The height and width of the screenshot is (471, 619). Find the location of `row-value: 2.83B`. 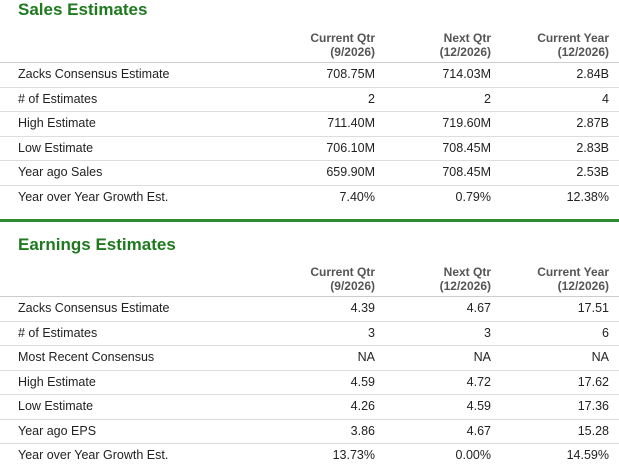

row-value: 2.83B is located at coordinates (560, 148).